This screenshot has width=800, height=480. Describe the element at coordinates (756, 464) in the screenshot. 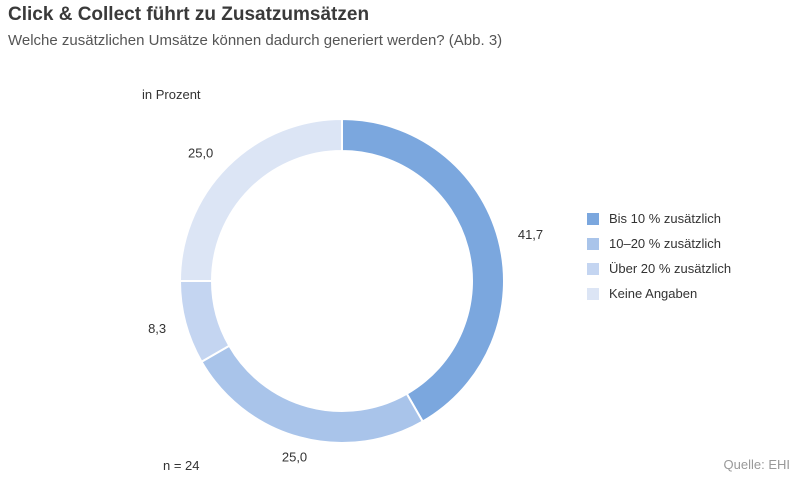

I see `source-label: Quelle: EHI` at that location.